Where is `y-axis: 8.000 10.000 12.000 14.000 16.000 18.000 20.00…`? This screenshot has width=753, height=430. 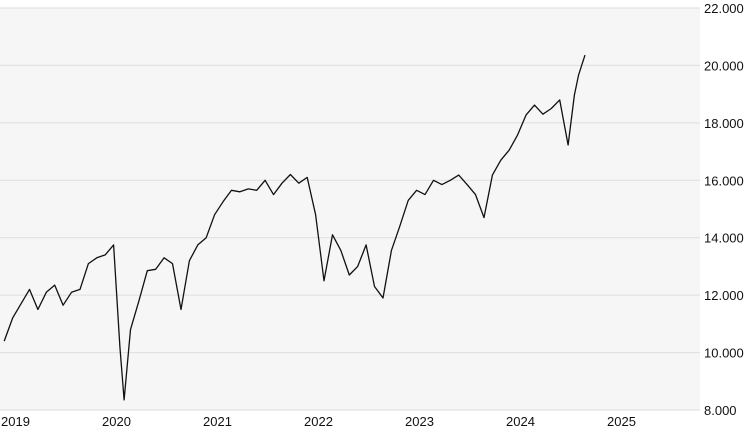 y-axis: 8.000 10.000 12.000 14.000 16.000 18.000 20.00… is located at coordinates (724, 209).